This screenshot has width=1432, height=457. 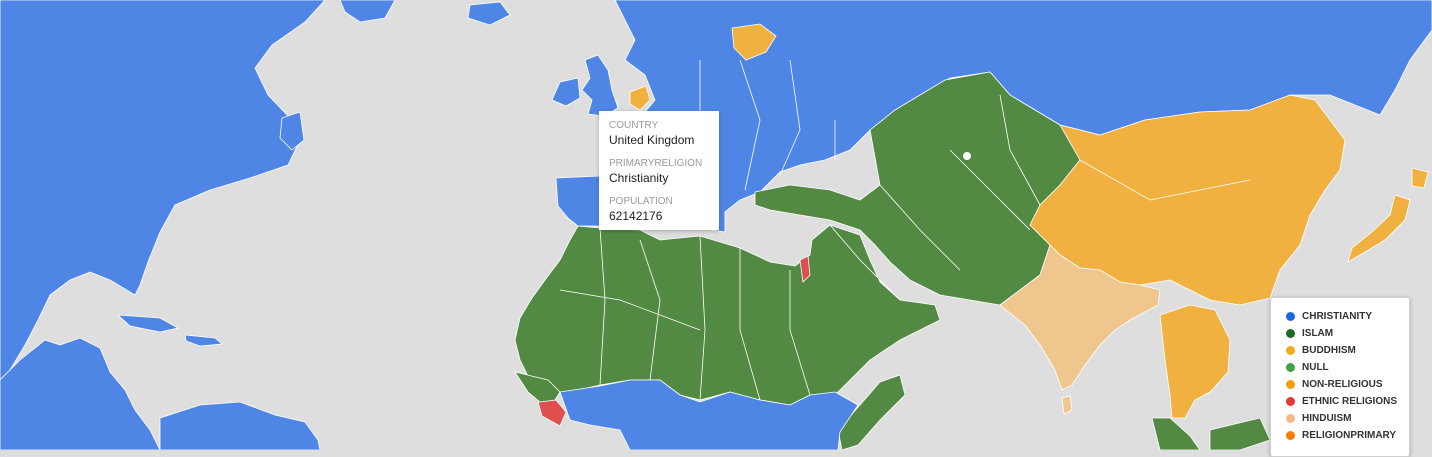 What do you see at coordinates (1347, 367) in the screenshot?
I see `legend-item-null: NULL` at bounding box center [1347, 367].